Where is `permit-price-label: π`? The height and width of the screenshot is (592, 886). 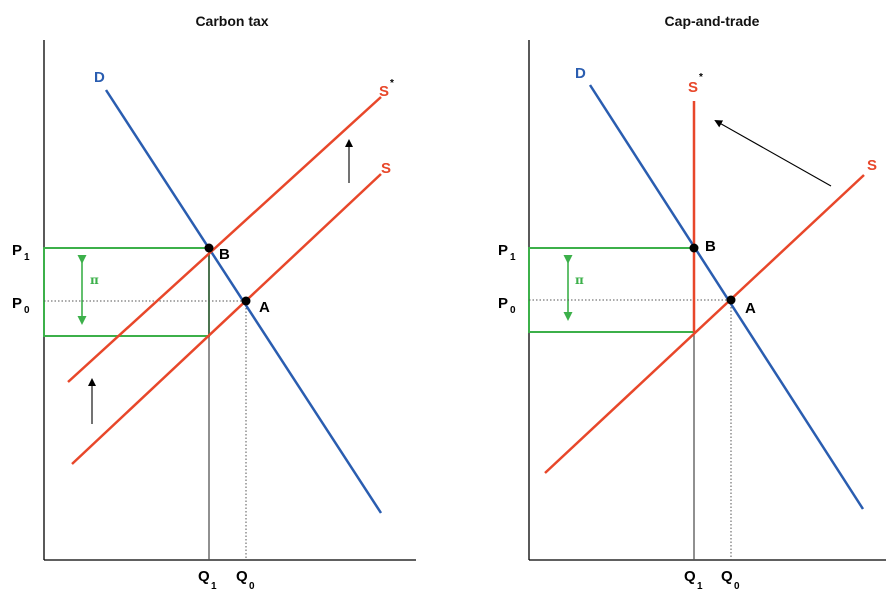
permit-price-label: π is located at coordinates (579, 280).